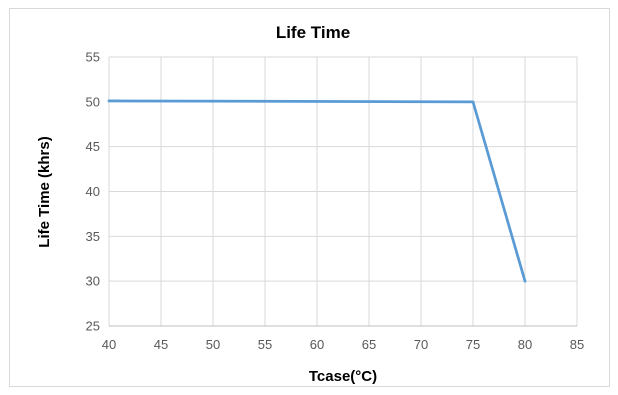 The height and width of the screenshot is (395, 618). What do you see at coordinates (213, 344) in the screenshot?
I see `x-tick-label: 50` at bounding box center [213, 344].